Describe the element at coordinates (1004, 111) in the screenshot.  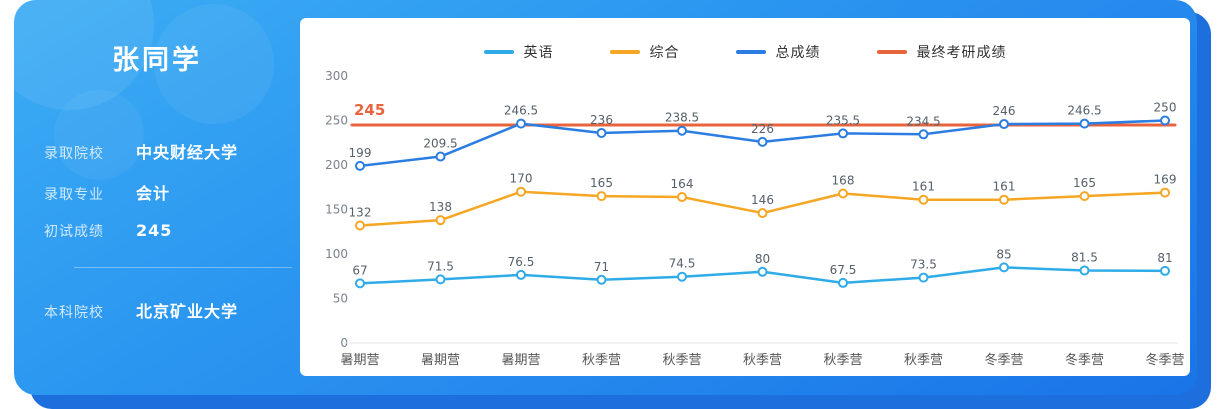
I see `data-label: 246` at that location.